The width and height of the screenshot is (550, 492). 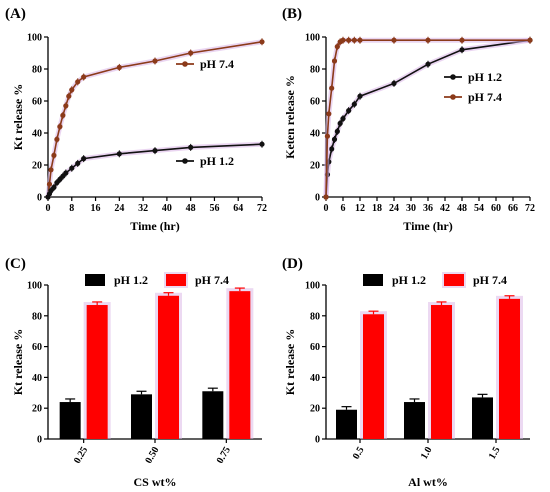 I want to click on x-tick-label: 64, so click(x=238, y=208).